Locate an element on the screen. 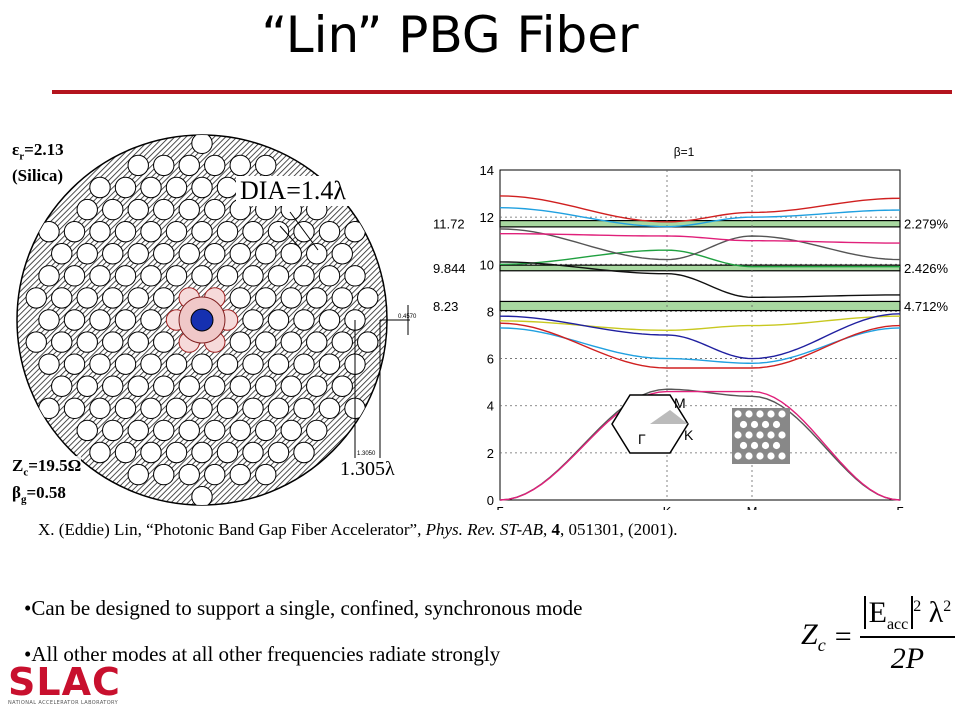 This screenshot has height=720, width=960. spacing-label: 1.305λ is located at coordinates (367, 469).